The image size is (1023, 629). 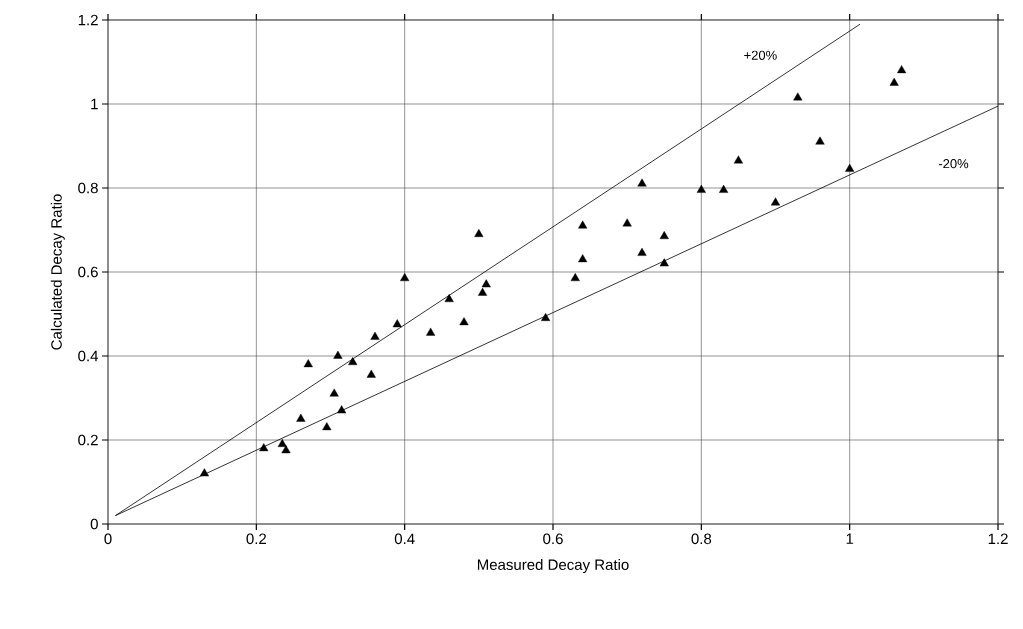 I want to click on x-tick-label: 1.2, so click(x=998, y=538).